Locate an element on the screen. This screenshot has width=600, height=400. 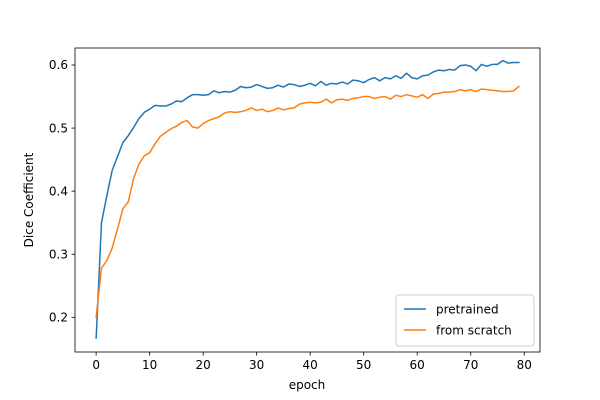
legend-label-pretrained: pretrained is located at coordinates (467, 310).